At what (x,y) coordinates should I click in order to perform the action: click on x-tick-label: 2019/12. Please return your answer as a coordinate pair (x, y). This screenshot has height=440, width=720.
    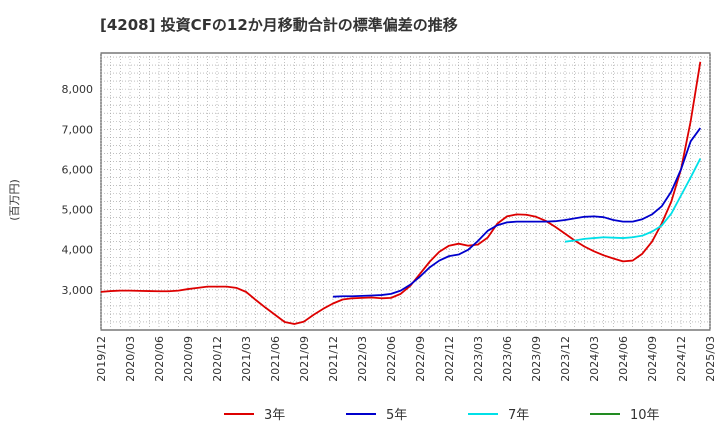
    Looking at the image, I should click on (101, 359).